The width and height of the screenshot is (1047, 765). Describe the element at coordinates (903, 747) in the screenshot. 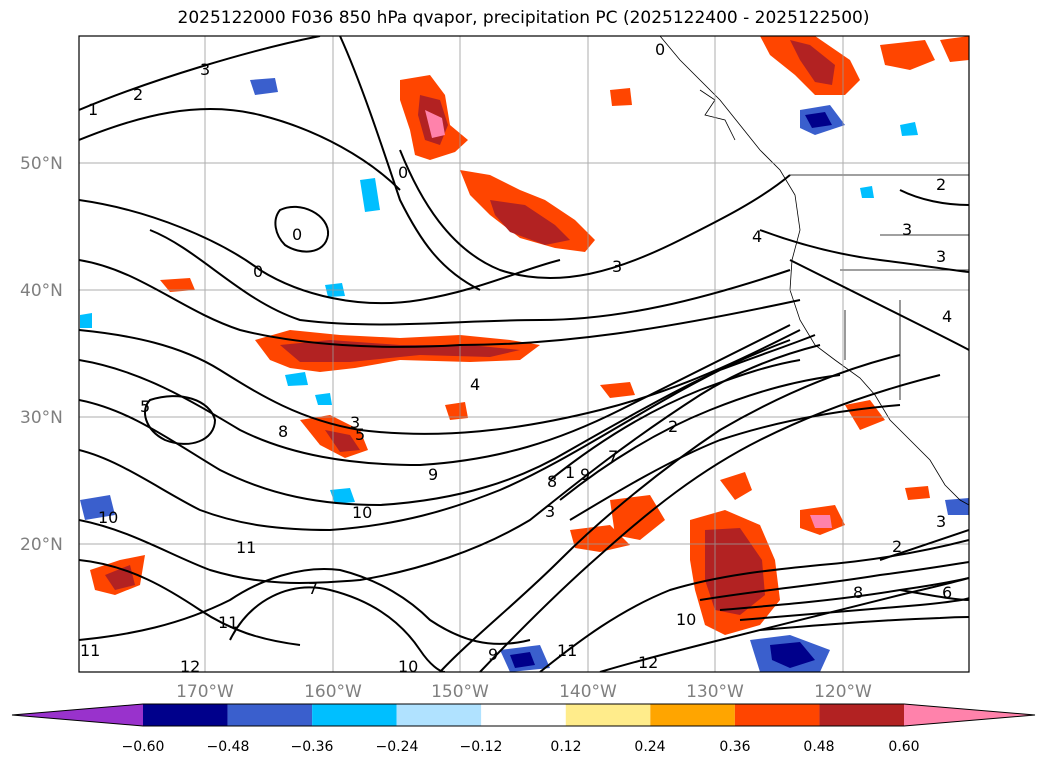

I see `colorbar-tick-label: 0.60` at that location.